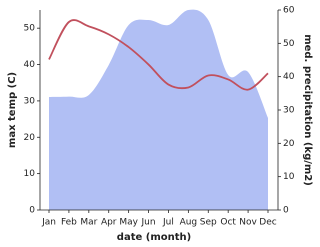 Image resolution: width=320 pixels, height=247 pixels. What do you see at coordinates (267, 223) in the screenshot?
I see `x-tick-label: Dec` at bounding box center [267, 223].